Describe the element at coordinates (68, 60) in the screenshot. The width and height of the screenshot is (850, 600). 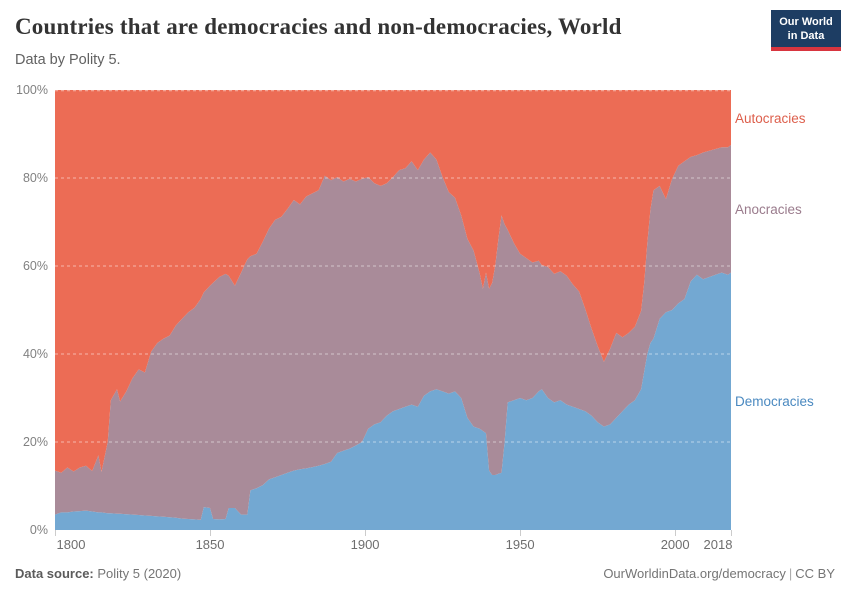
I see `chart-subtitle: Data by Polity 5.` at that location.